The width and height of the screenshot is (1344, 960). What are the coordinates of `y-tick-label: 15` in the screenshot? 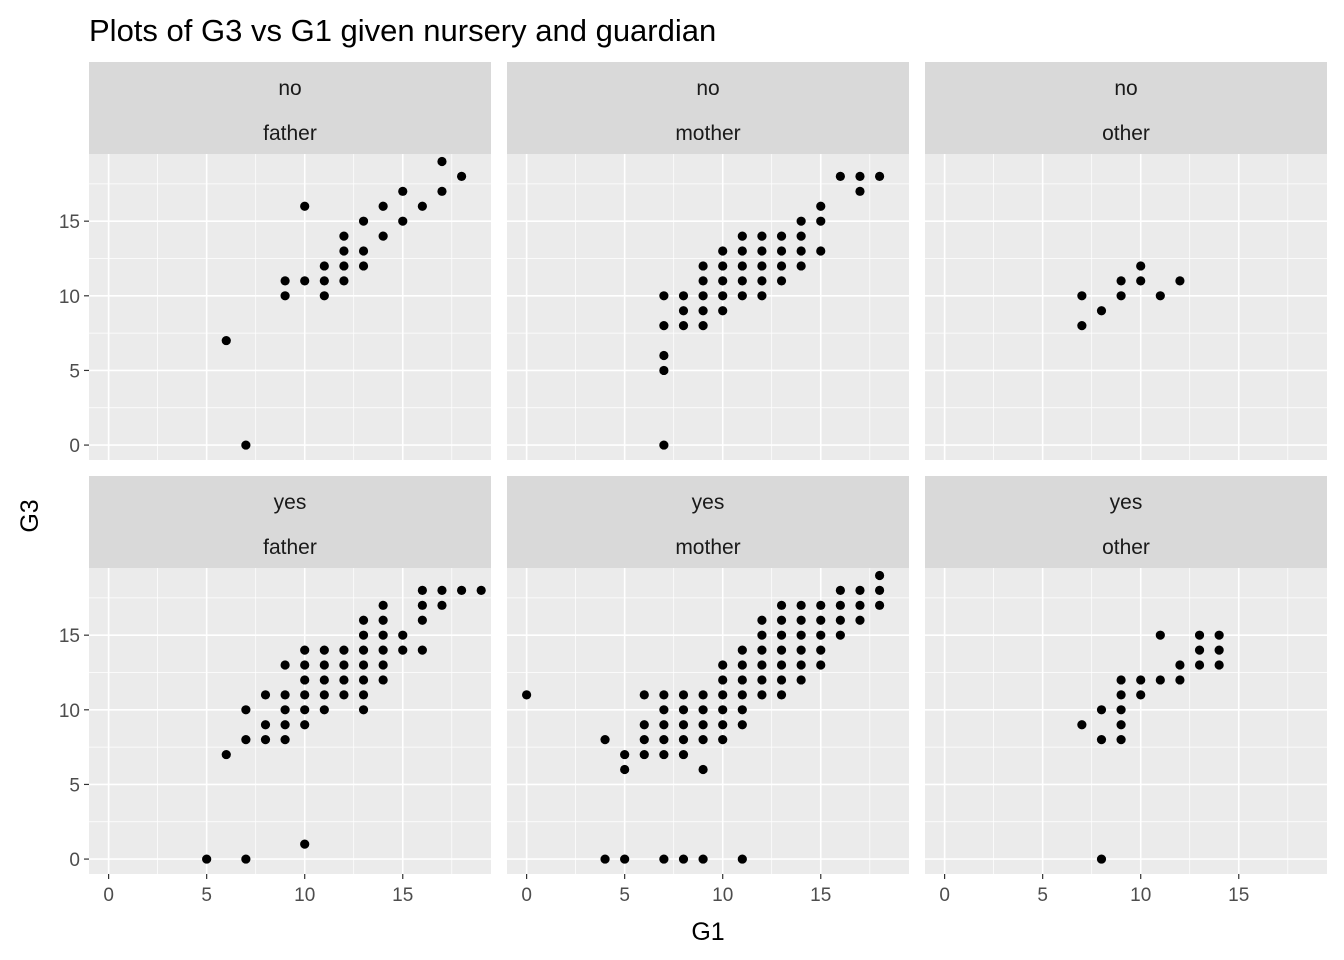 It's located at (69, 222).